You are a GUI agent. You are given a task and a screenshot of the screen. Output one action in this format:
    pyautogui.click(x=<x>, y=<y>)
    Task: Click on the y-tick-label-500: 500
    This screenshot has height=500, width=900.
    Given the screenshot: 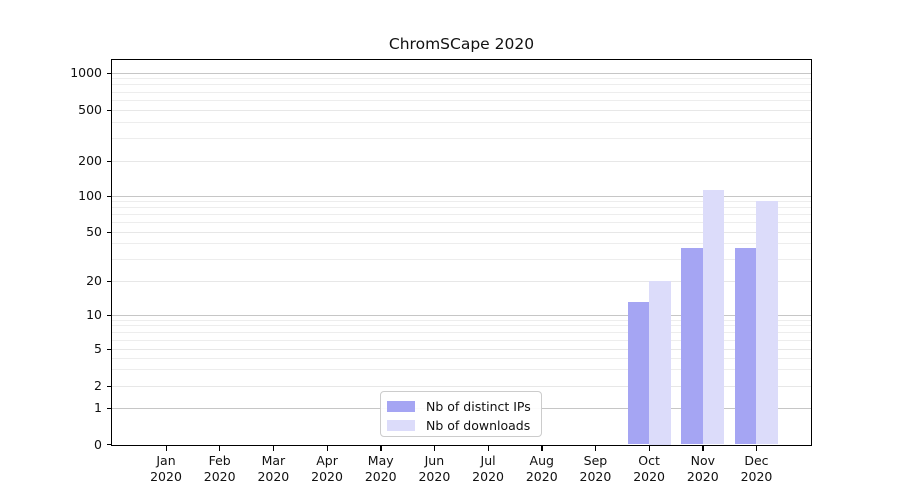 What is the action you would take?
    pyautogui.click(x=90, y=109)
    